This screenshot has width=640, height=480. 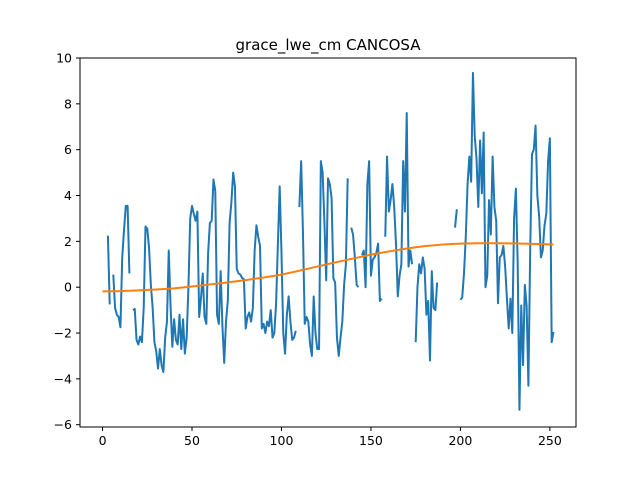 I want to click on y-tick-label: 6, so click(x=68, y=149).